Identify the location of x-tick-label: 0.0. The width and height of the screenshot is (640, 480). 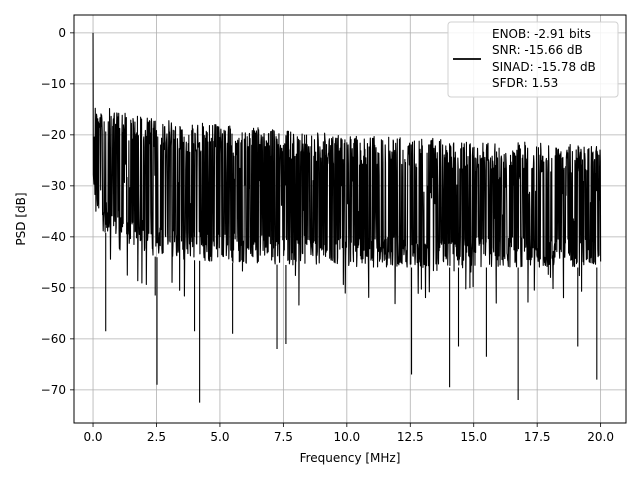
(92, 437).